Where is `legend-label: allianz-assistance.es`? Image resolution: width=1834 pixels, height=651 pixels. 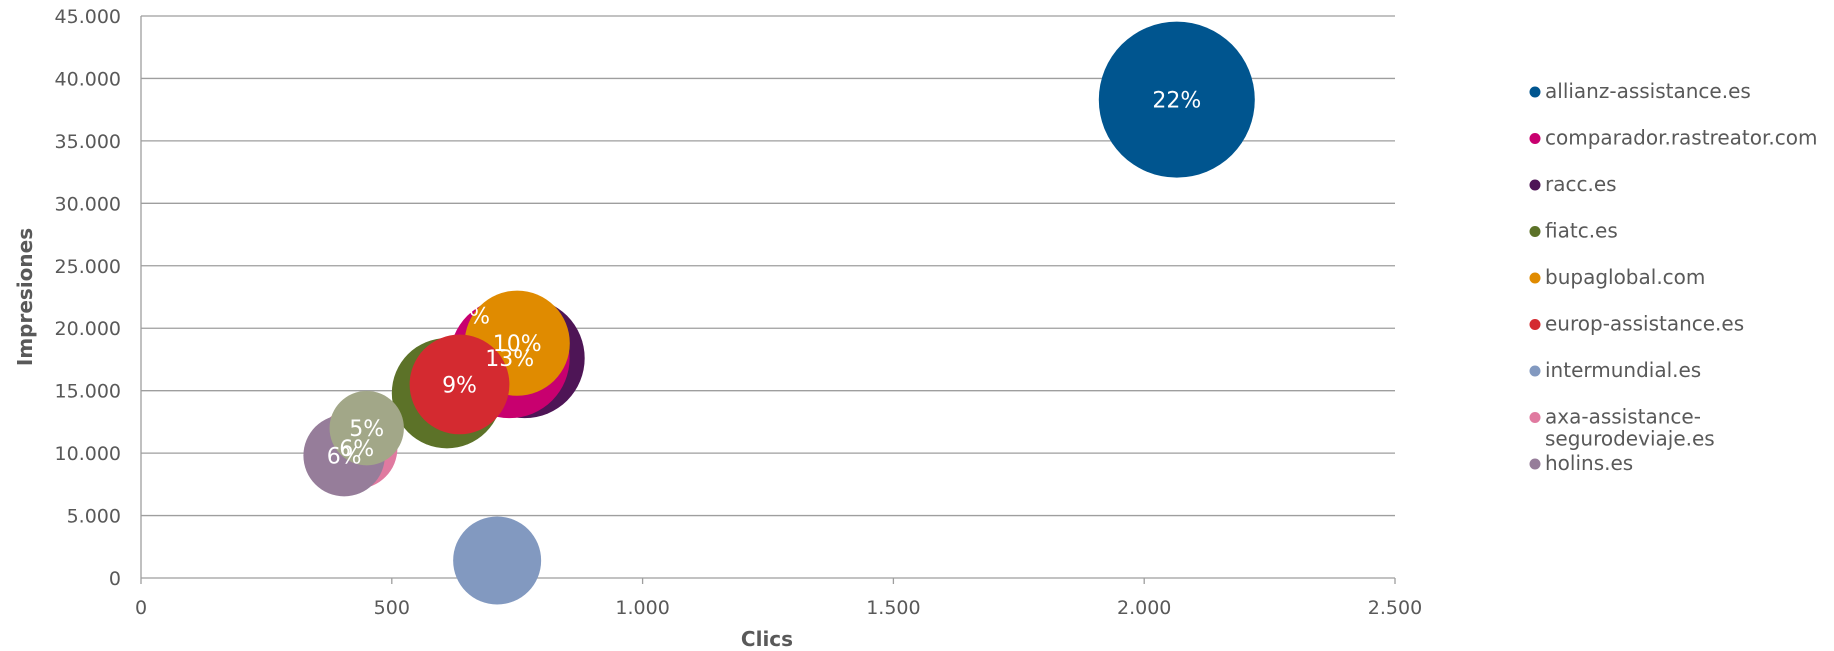
legend-label: allianz-assistance.es is located at coordinates (1648, 91).